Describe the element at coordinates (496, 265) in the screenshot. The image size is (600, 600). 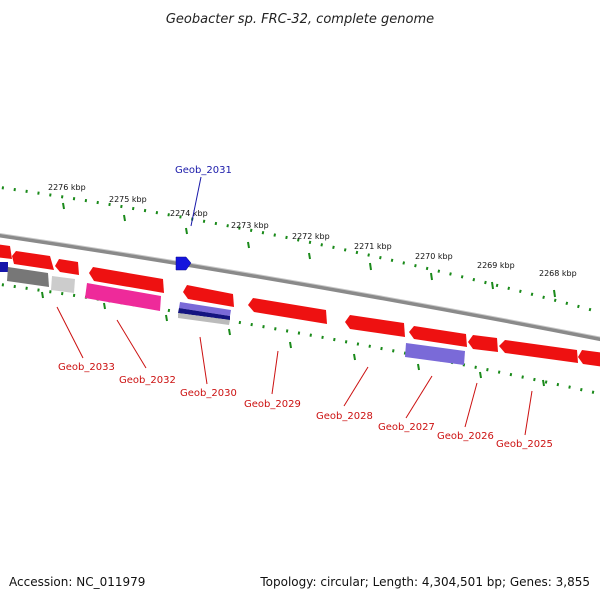
I see `ruler-label: 2269 kbp` at that location.